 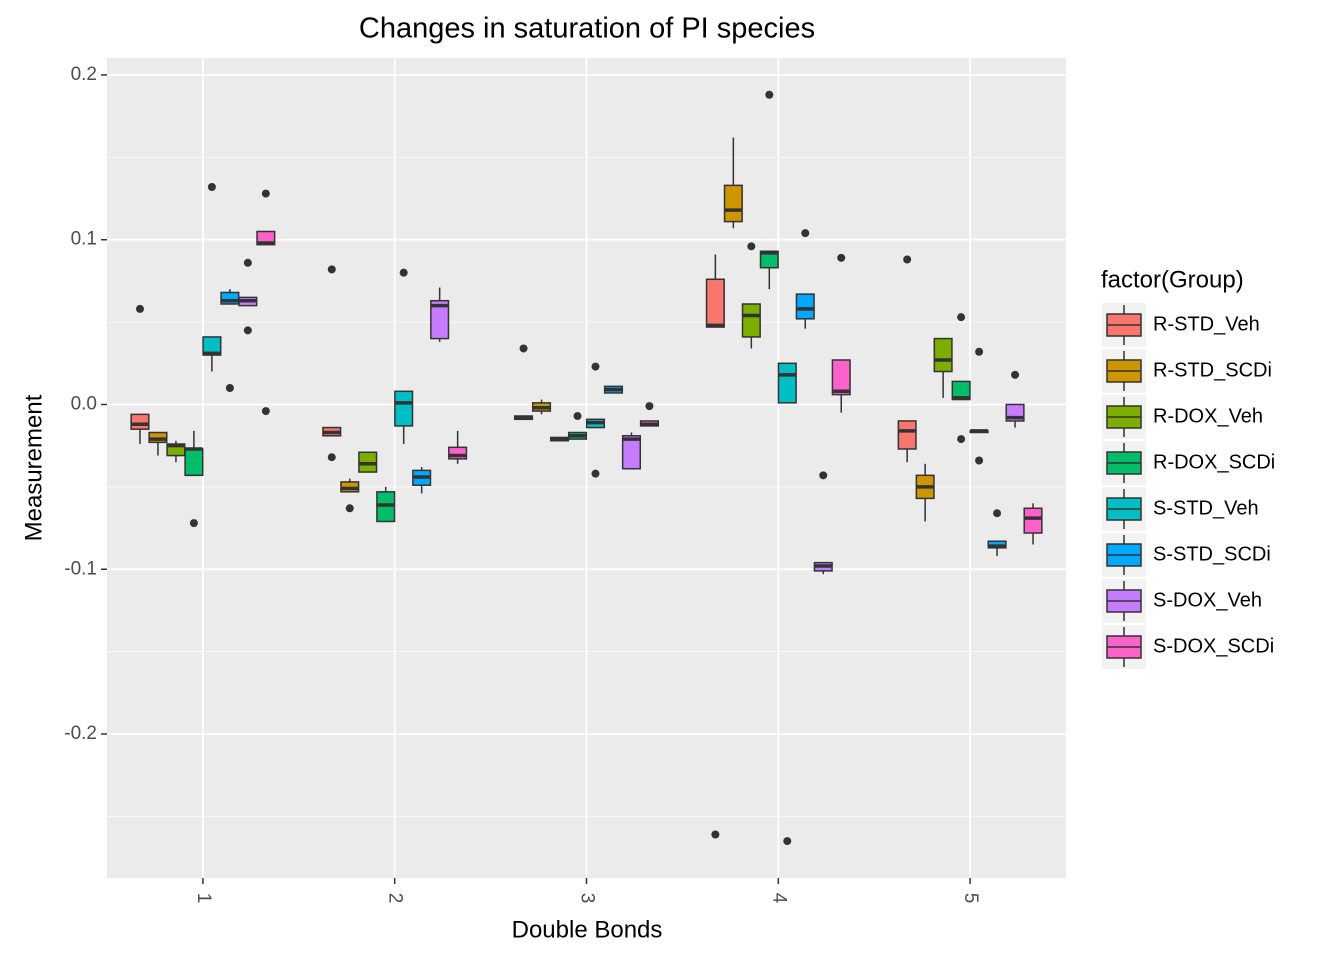 What do you see at coordinates (33, 467) in the screenshot?
I see `y-axis-label: Measurement` at bounding box center [33, 467].